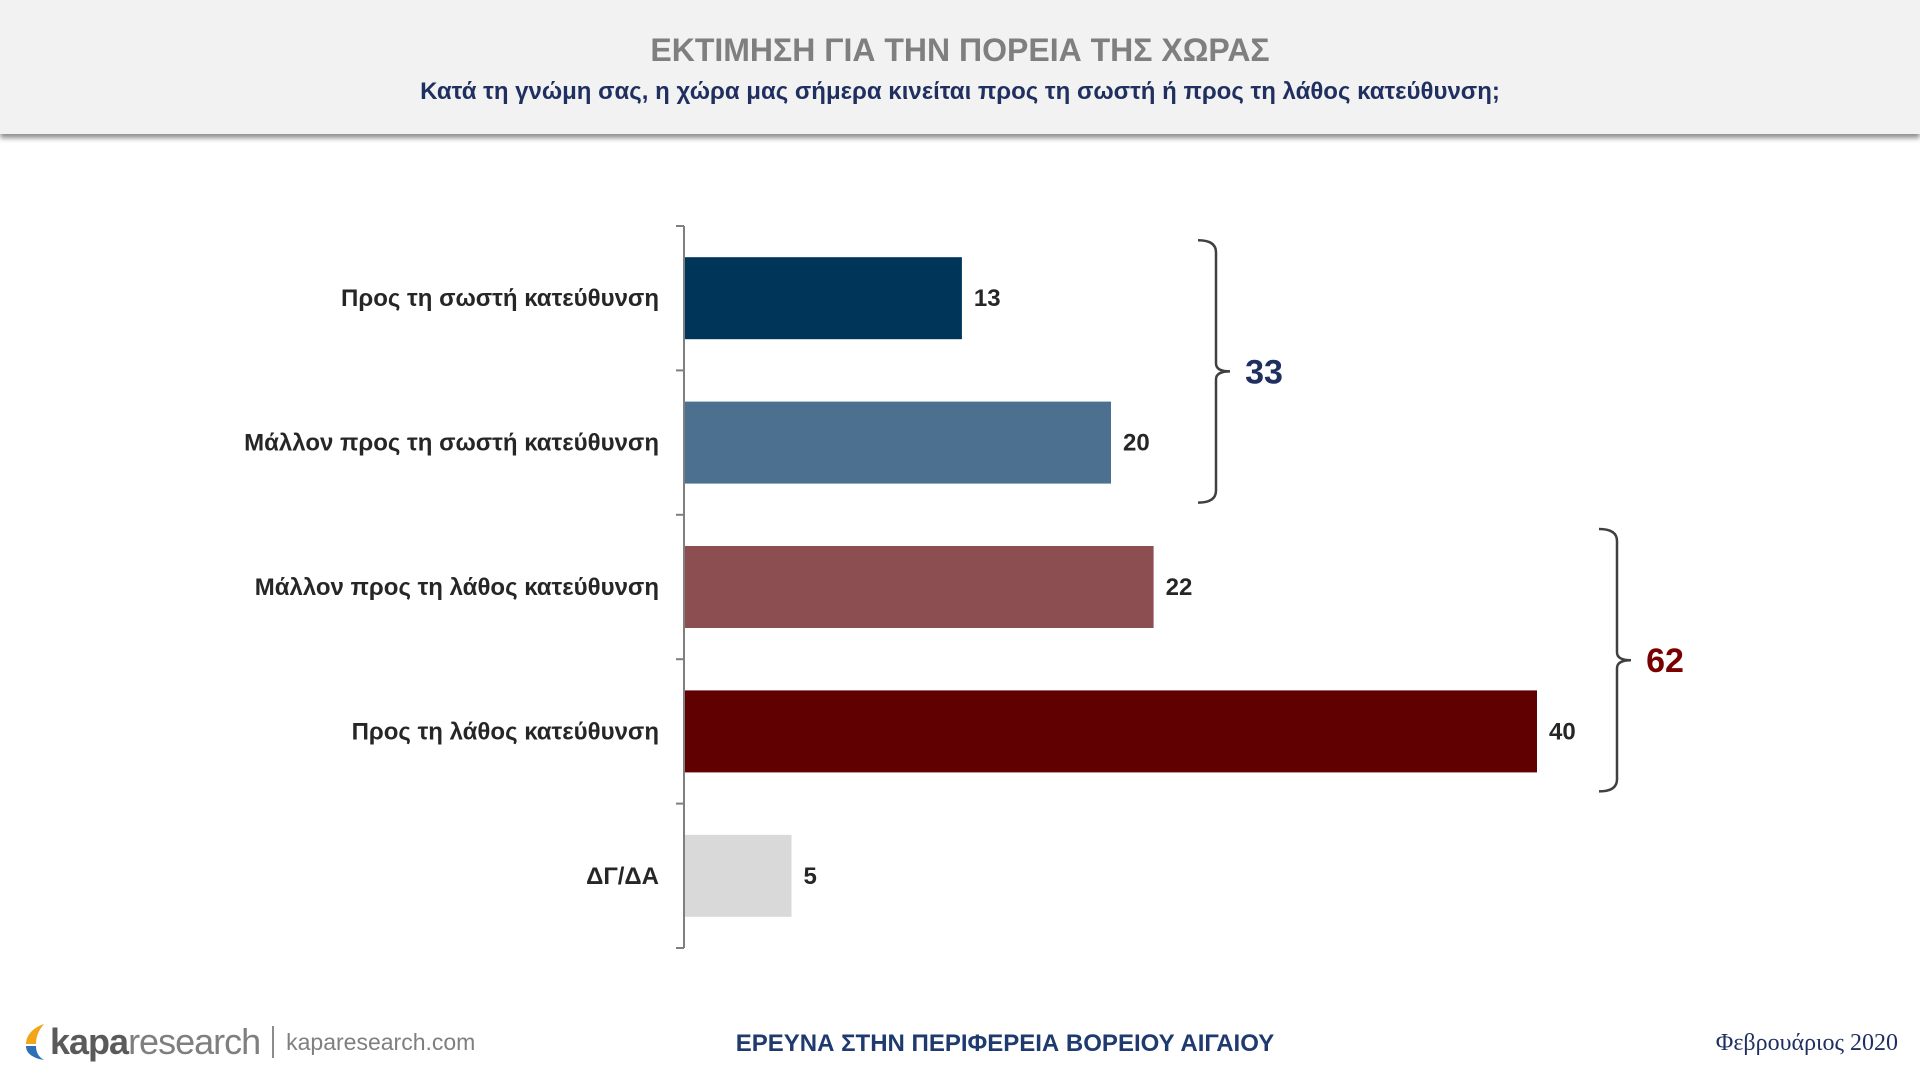 The width and height of the screenshot is (1920, 1080). What do you see at coordinates (1179, 587) in the screenshot?
I see `data-label: 22` at bounding box center [1179, 587].